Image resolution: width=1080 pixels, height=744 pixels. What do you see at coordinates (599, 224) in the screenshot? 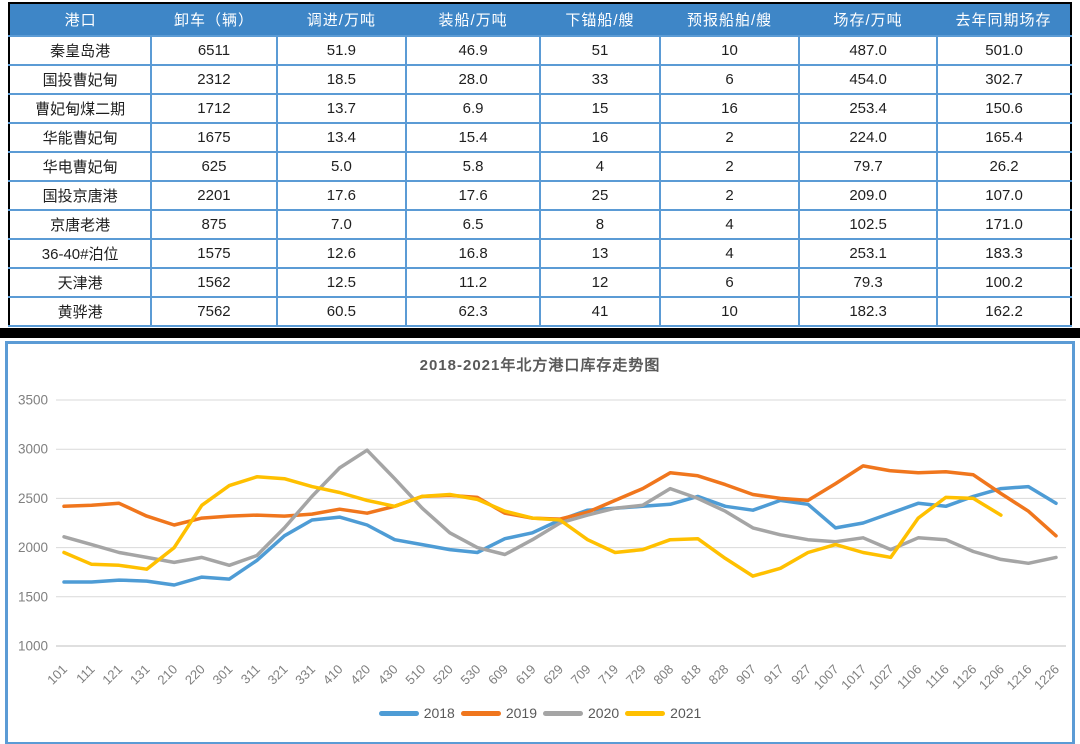
I see `table-cell: 8` at bounding box center [599, 224].